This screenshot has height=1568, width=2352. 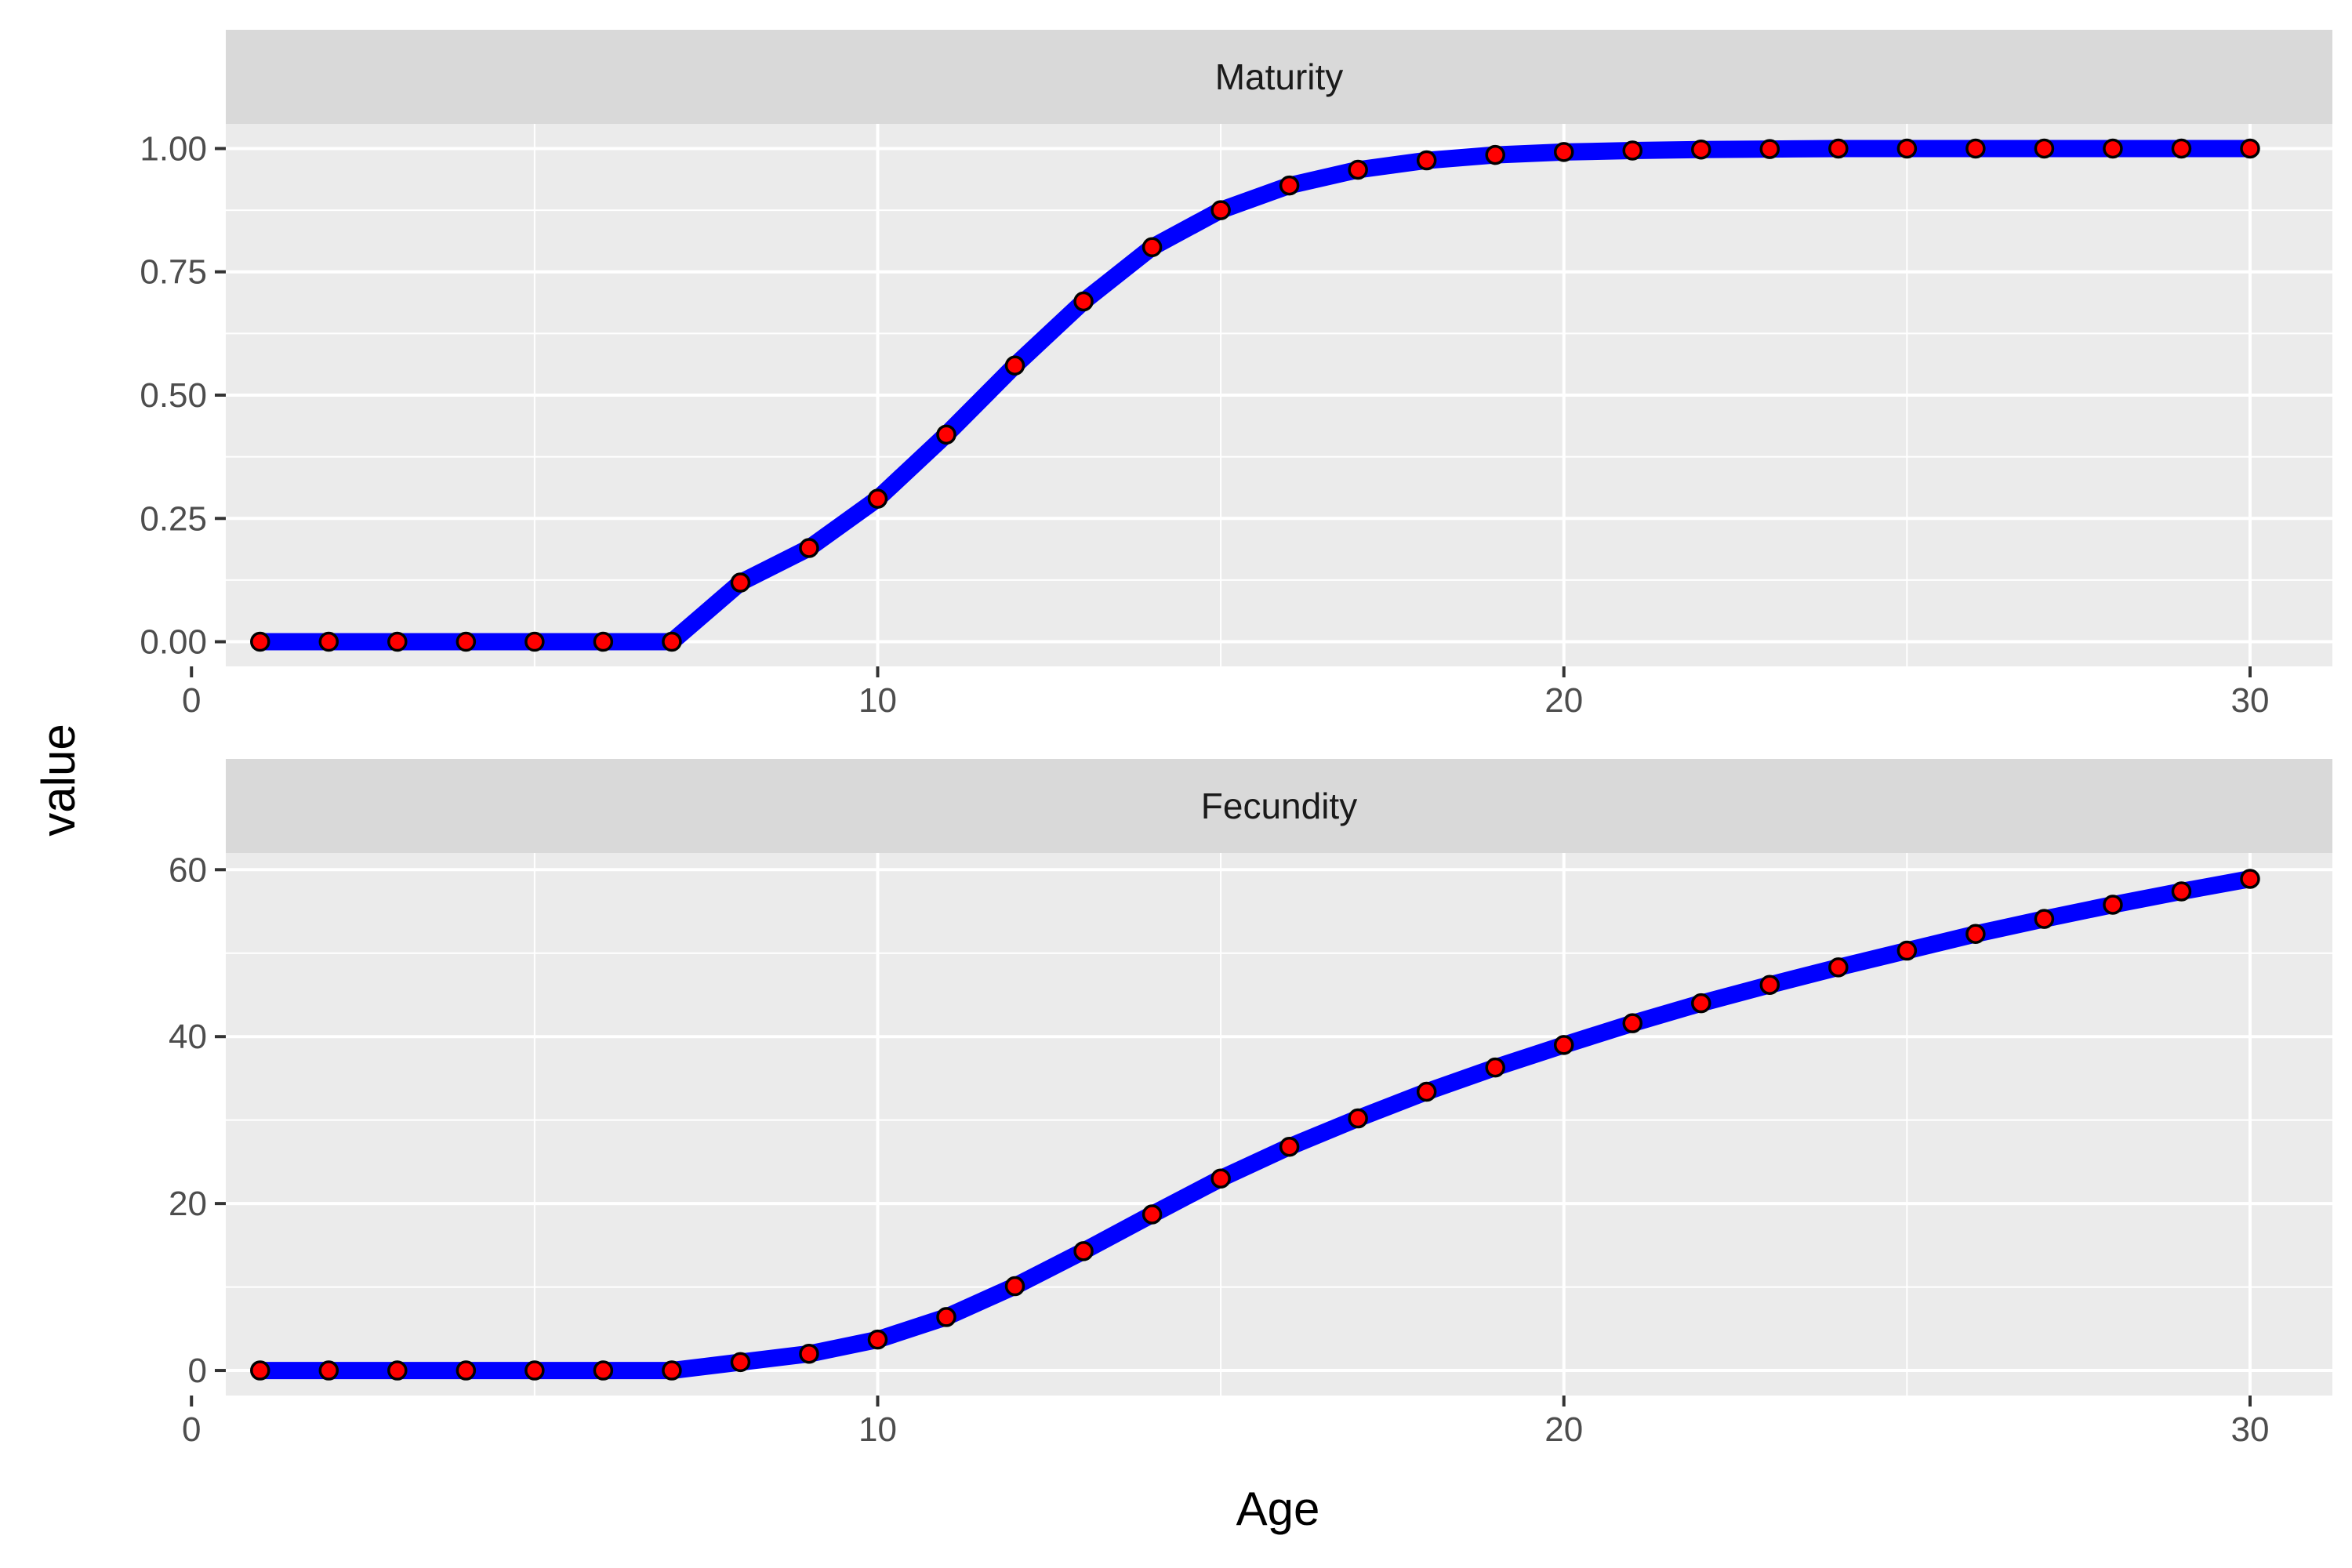 I want to click on maturity-strip-label: Maturity, so click(x=1279, y=76).